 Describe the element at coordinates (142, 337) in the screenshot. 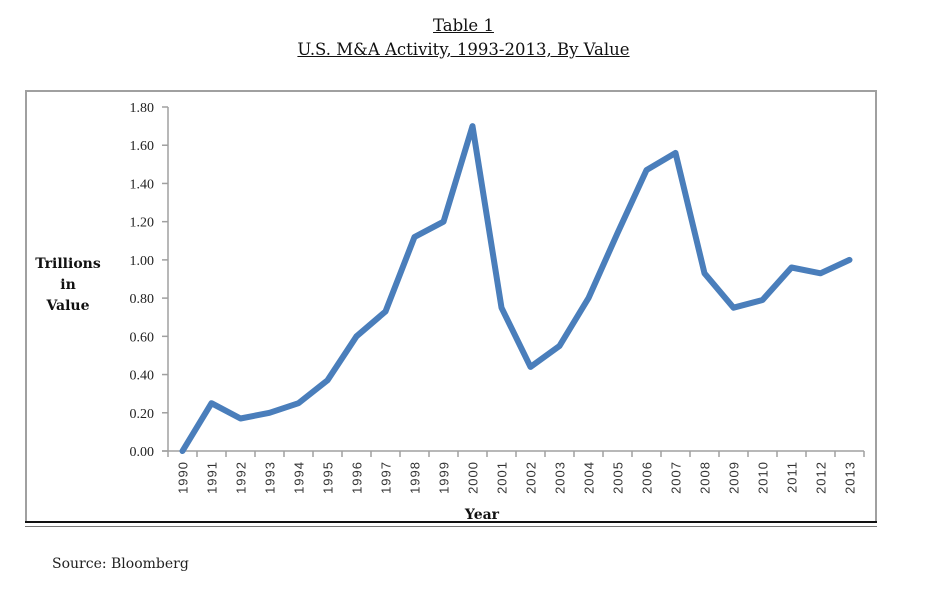

I see `y-tick-label: 0.60` at that location.